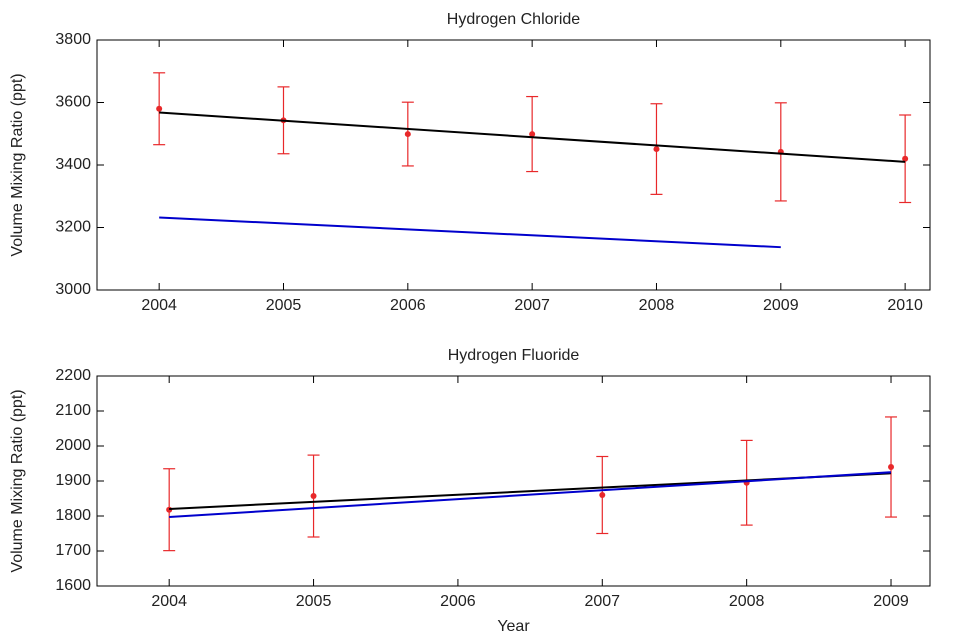 Image resolution: width=959 pixels, height=637 pixels. I want to click on y-tick-label: 3400, so click(73, 164).